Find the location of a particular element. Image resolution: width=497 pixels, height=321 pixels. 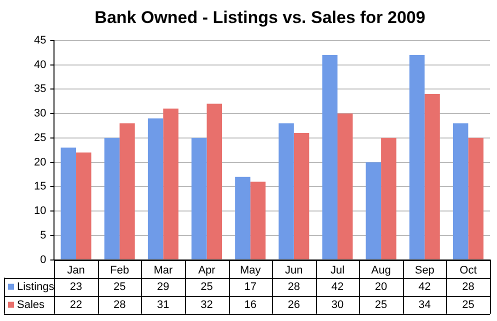

legend-label: Listings is located at coordinates (36, 286).